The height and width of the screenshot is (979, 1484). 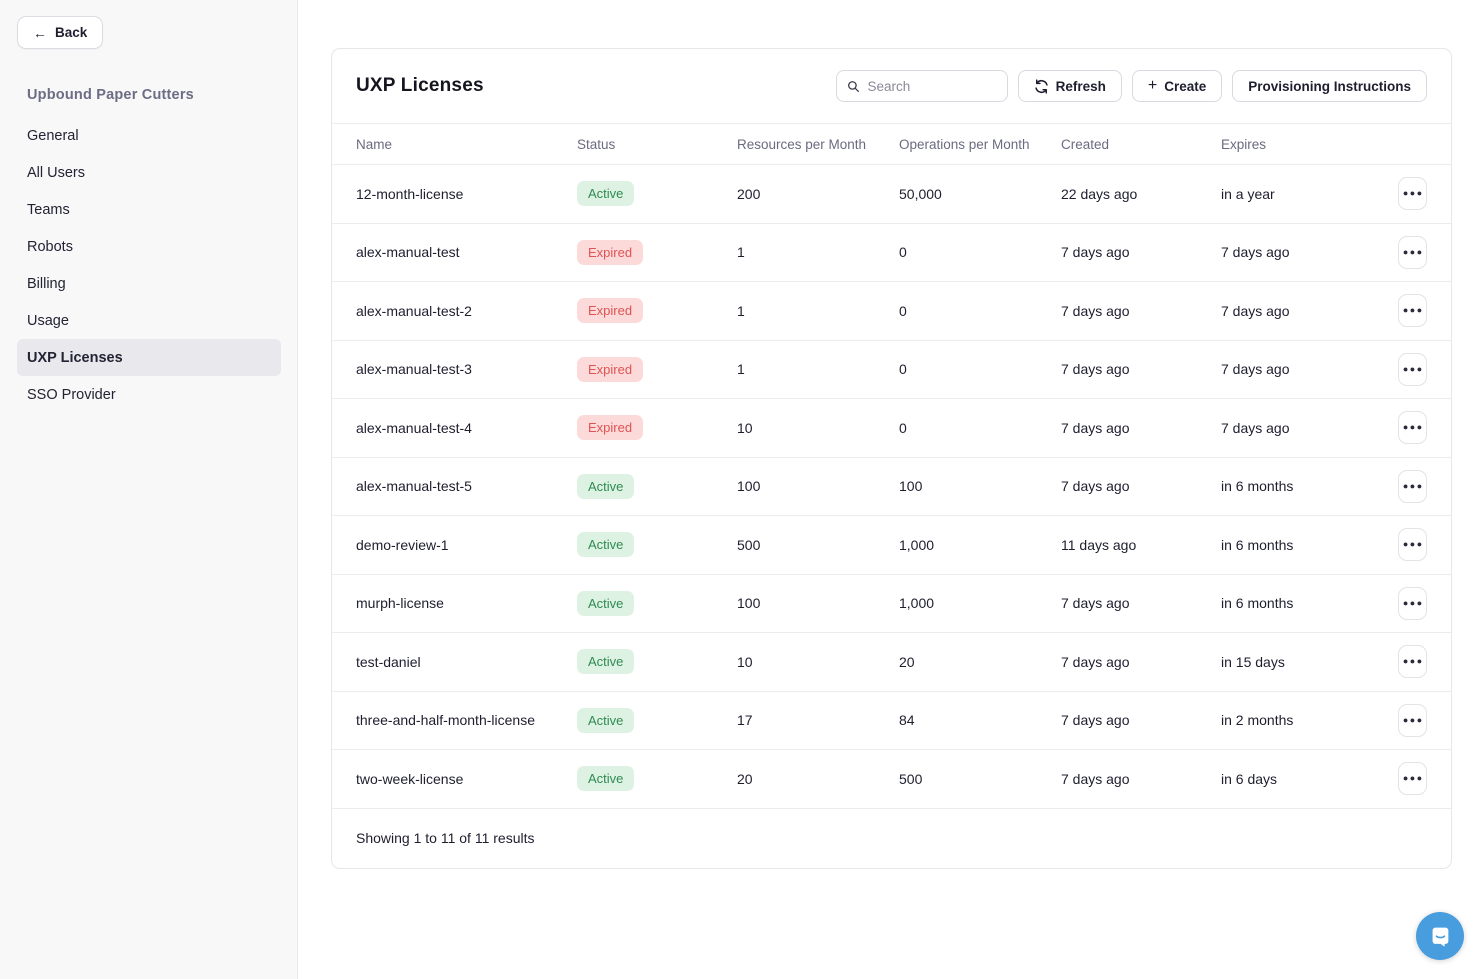 What do you see at coordinates (414, 486) in the screenshot?
I see `license-name: alex-manual-test-5` at bounding box center [414, 486].